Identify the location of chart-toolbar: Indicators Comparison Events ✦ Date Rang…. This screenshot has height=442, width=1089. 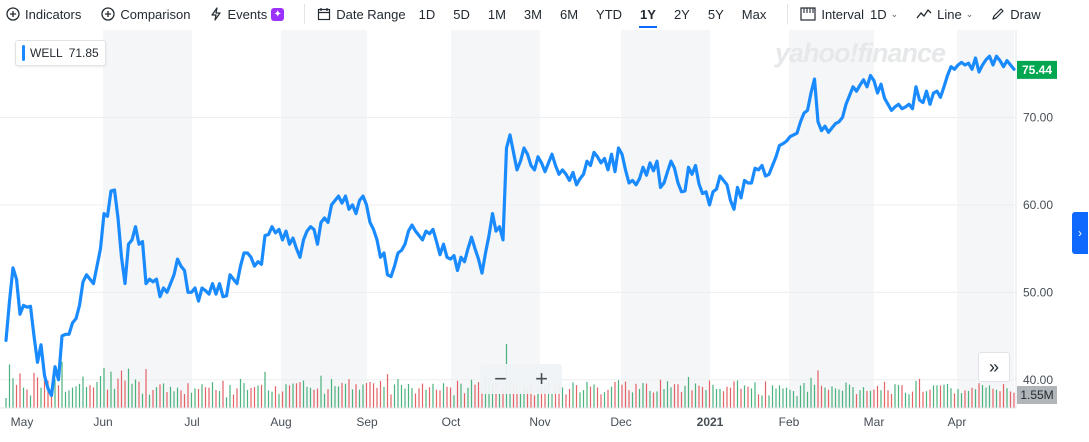
(544, 14).